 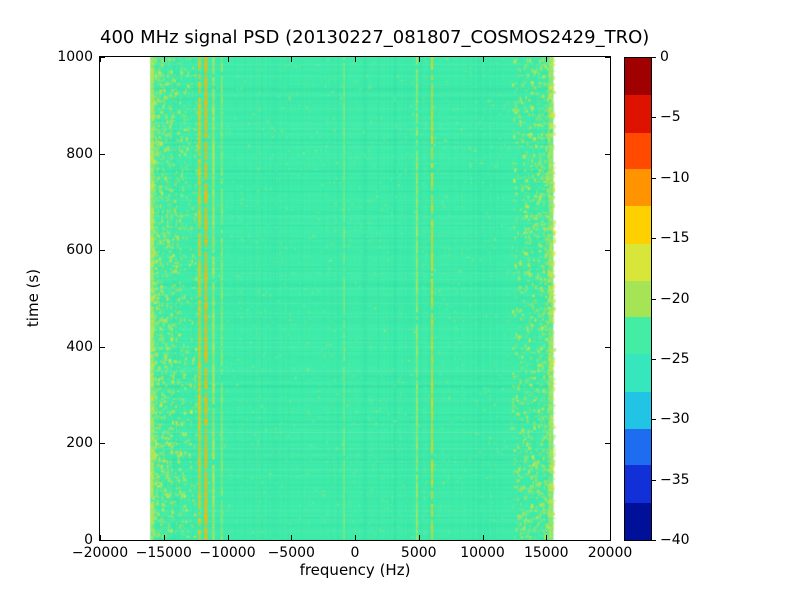 I want to click on y-axis-label: time (s), so click(x=33, y=298).